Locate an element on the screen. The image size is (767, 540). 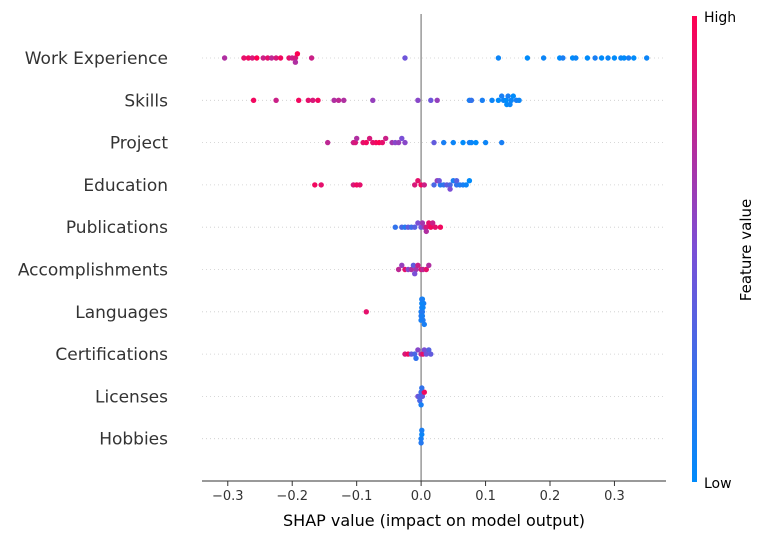
x-tick-label: −0.3 is located at coordinates (228, 496).